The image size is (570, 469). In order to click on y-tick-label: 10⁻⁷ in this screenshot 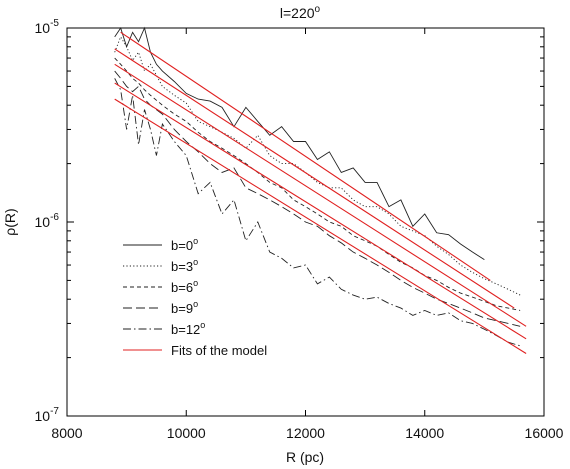, I will do `click(47, 415)`.